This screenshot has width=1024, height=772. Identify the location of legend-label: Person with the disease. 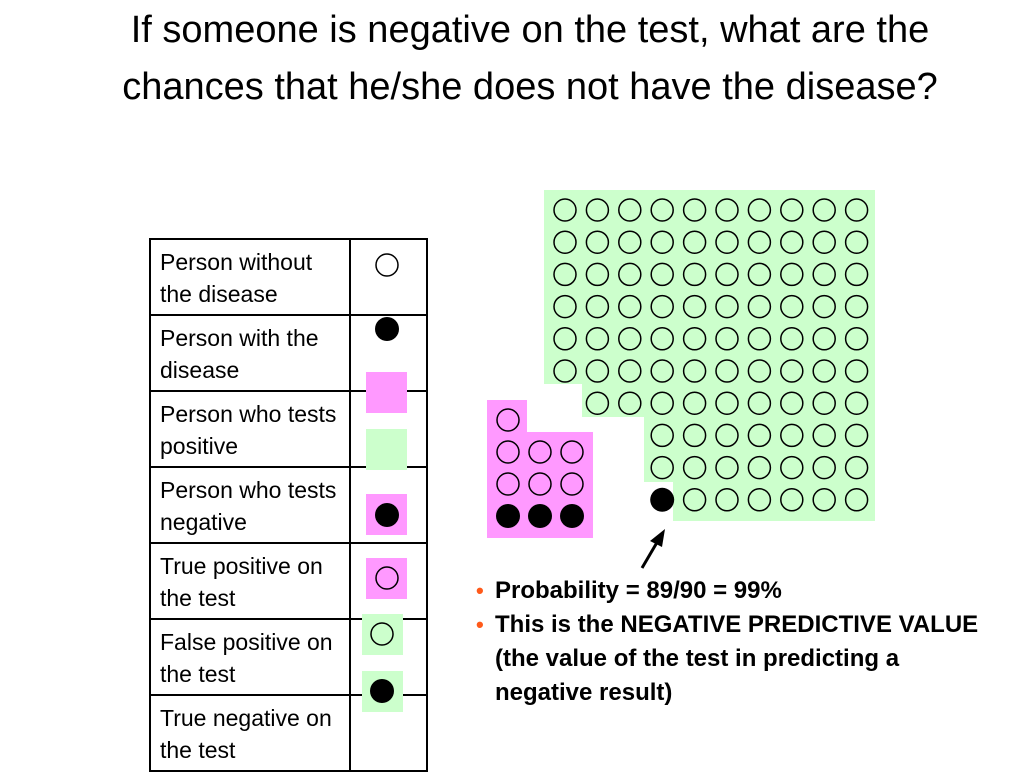
(250, 353).